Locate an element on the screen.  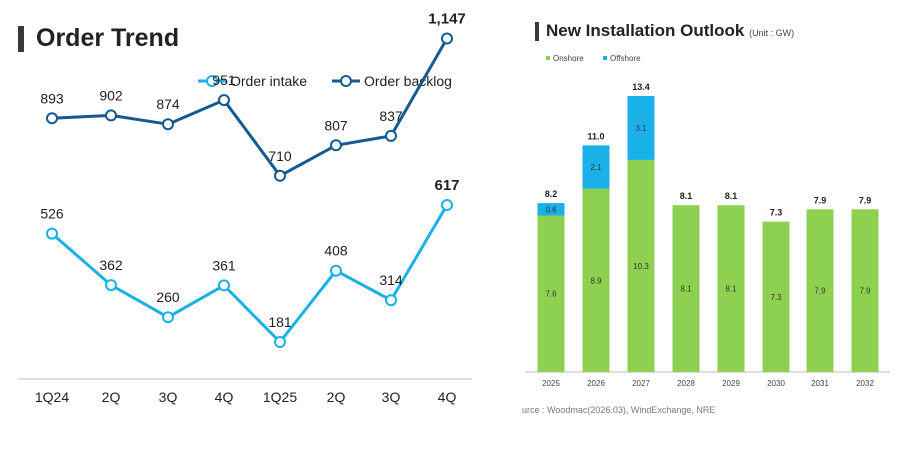
order-backlog-data-label: 951 is located at coordinates (224, 80).